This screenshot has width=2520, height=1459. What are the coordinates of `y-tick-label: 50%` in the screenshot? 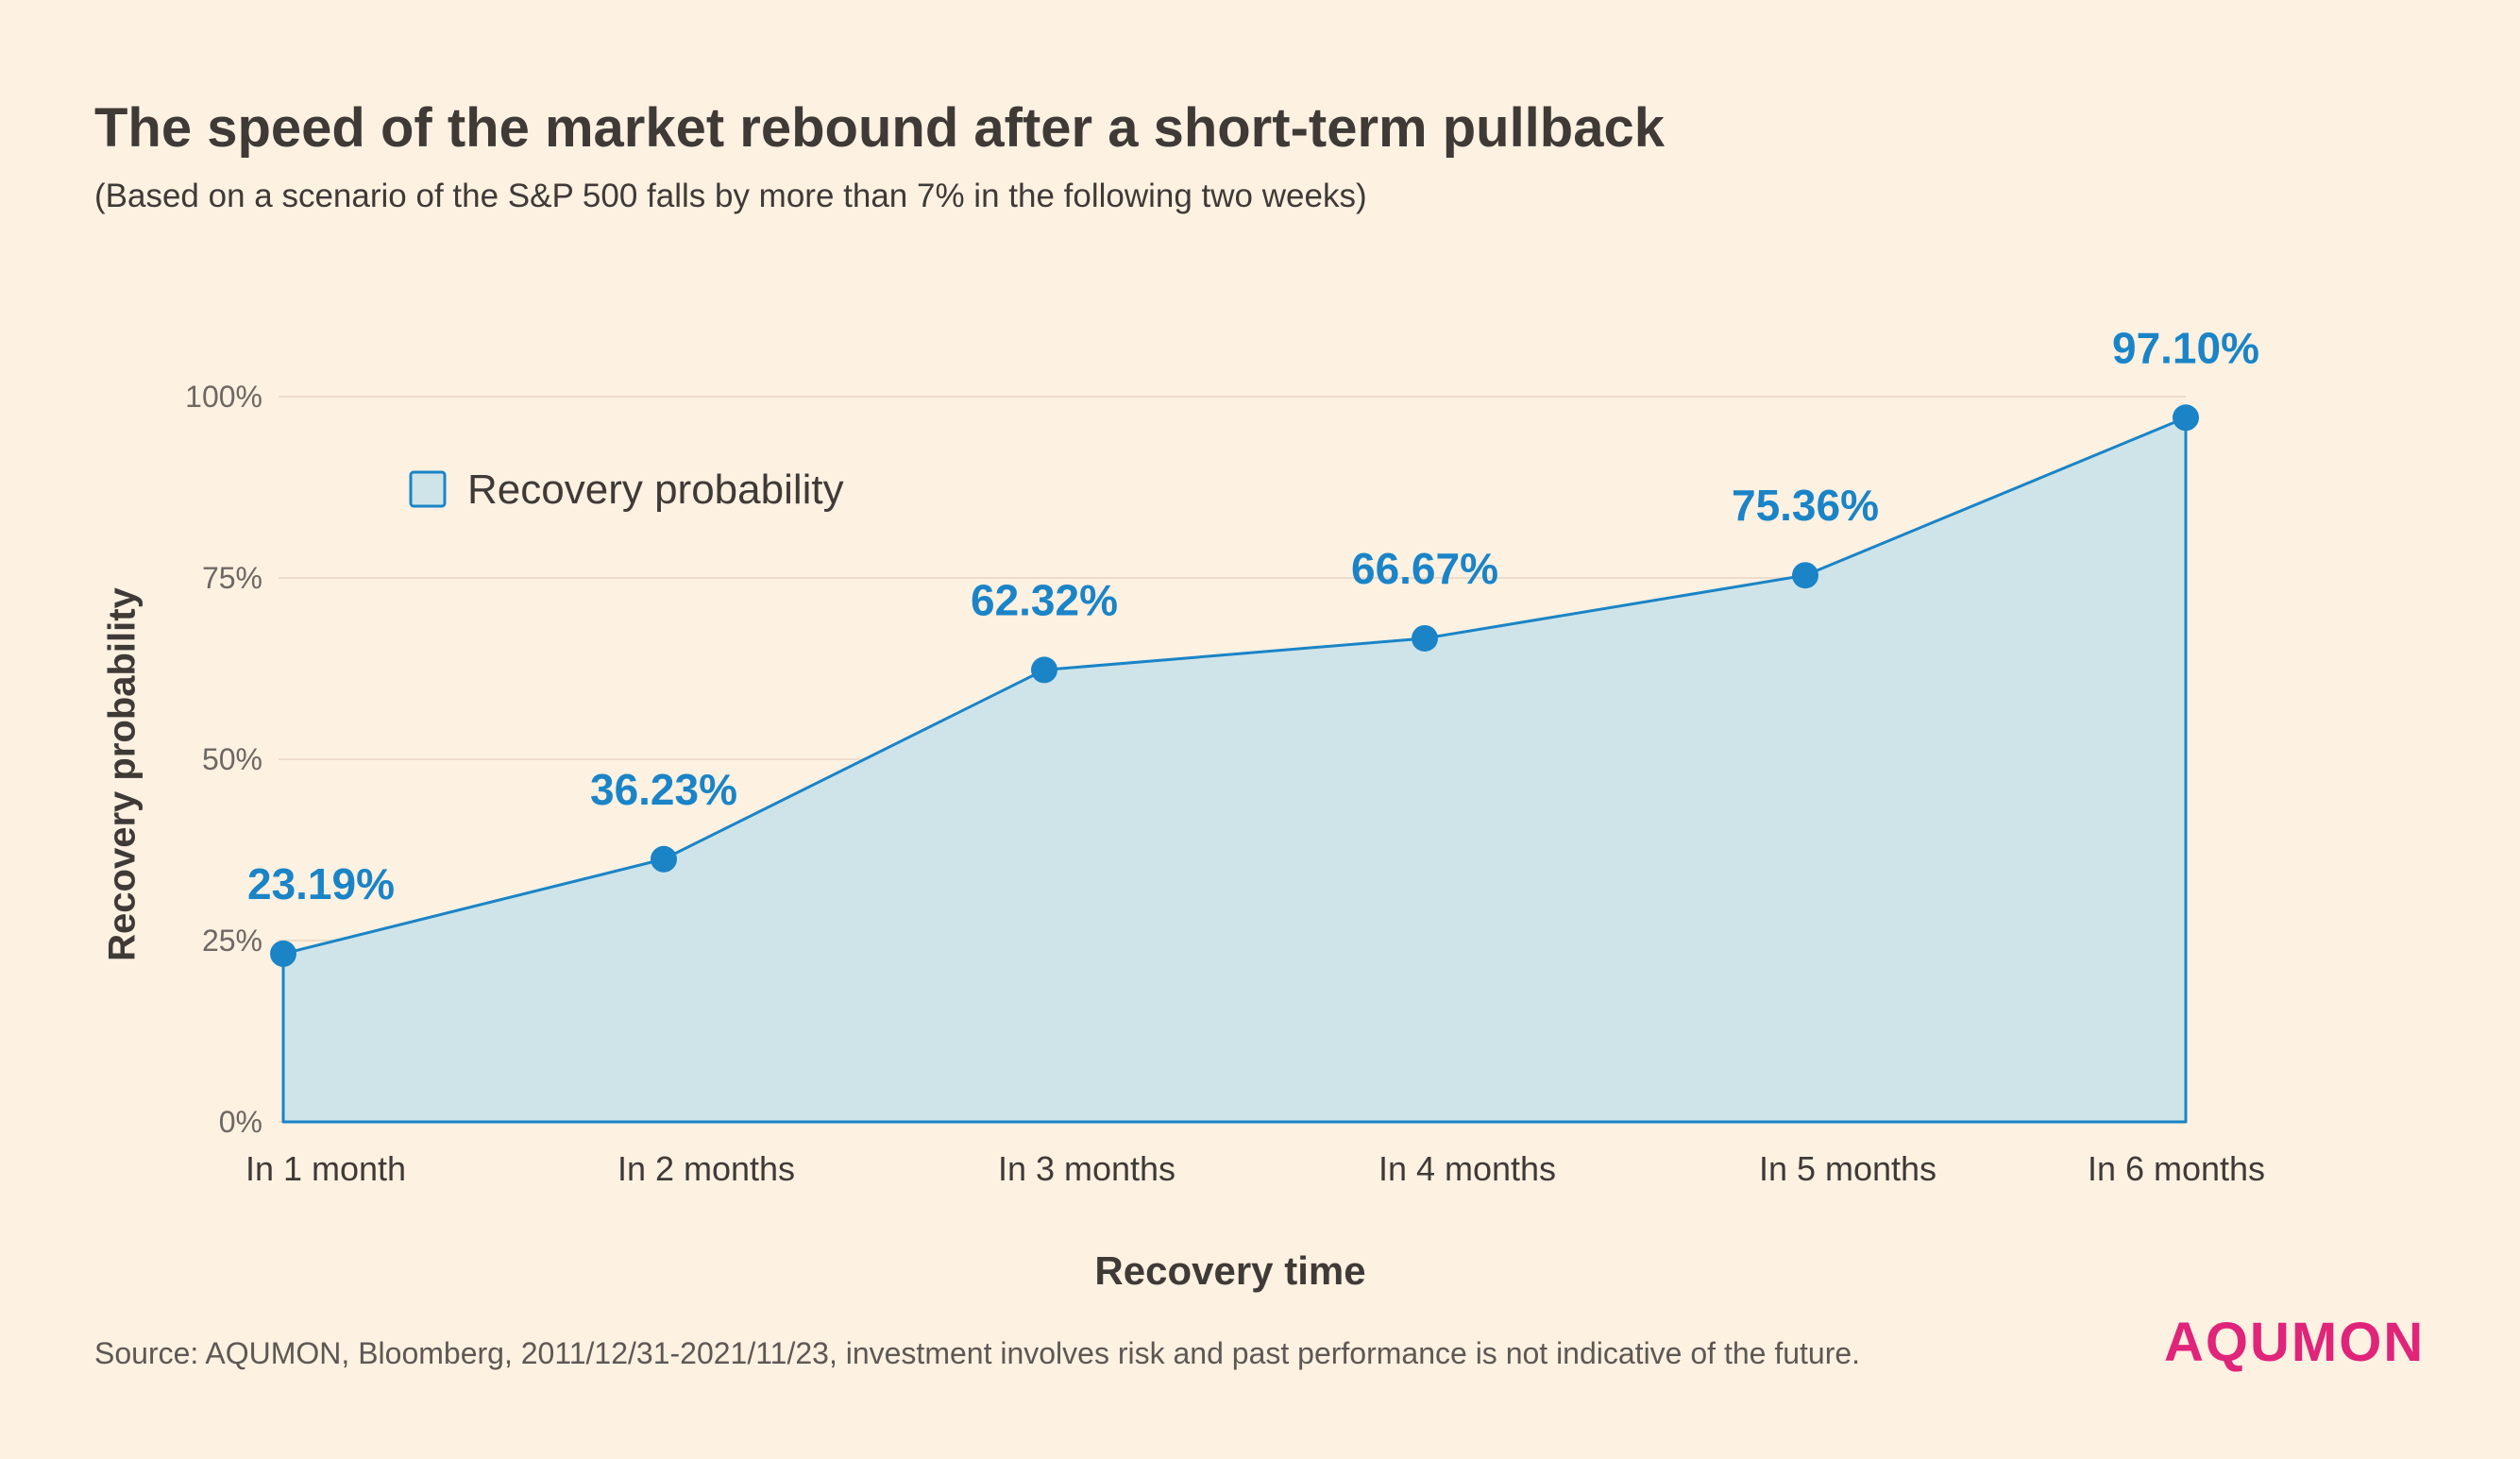 It's located at (232, 759).